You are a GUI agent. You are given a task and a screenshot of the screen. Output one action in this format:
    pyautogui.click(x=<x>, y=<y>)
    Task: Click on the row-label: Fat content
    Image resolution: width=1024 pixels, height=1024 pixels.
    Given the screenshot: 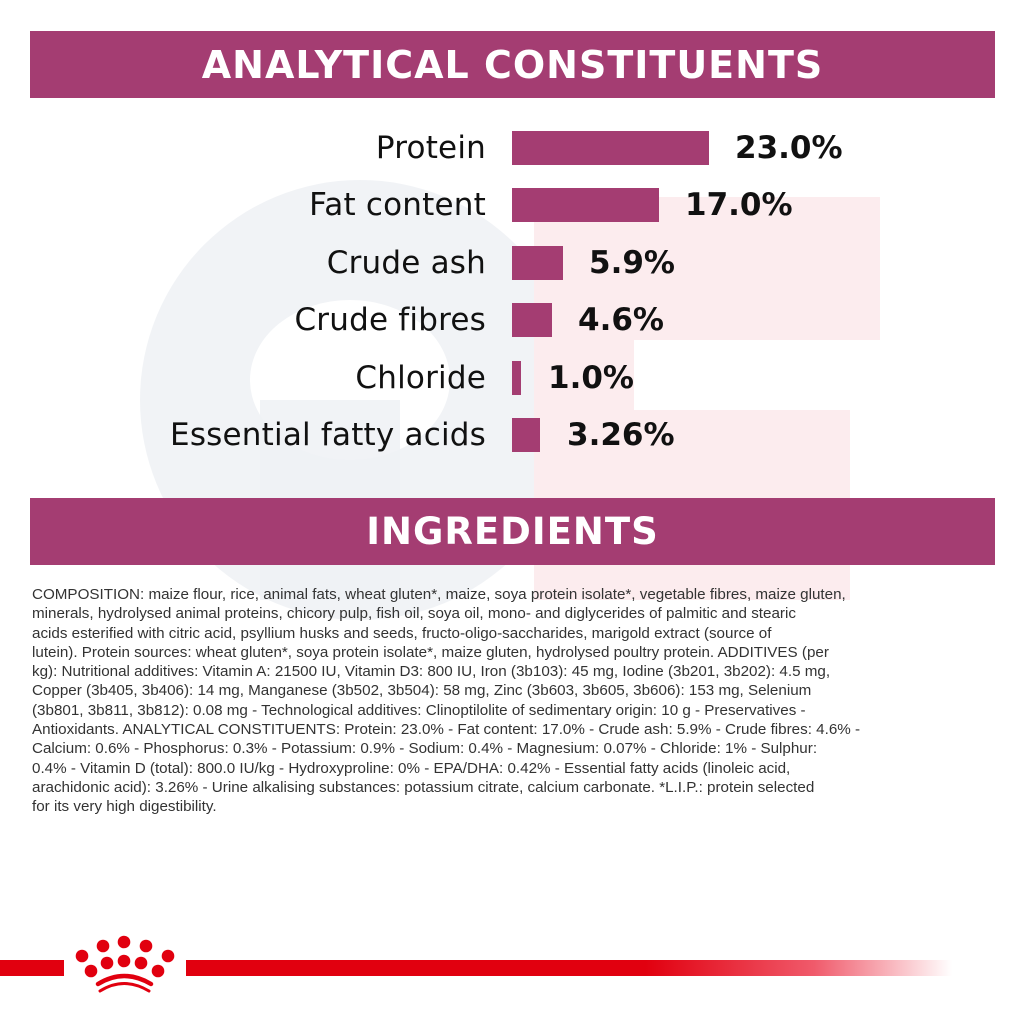 What is the action you would take?
    pyautogui.click(x=397, y=205)
    